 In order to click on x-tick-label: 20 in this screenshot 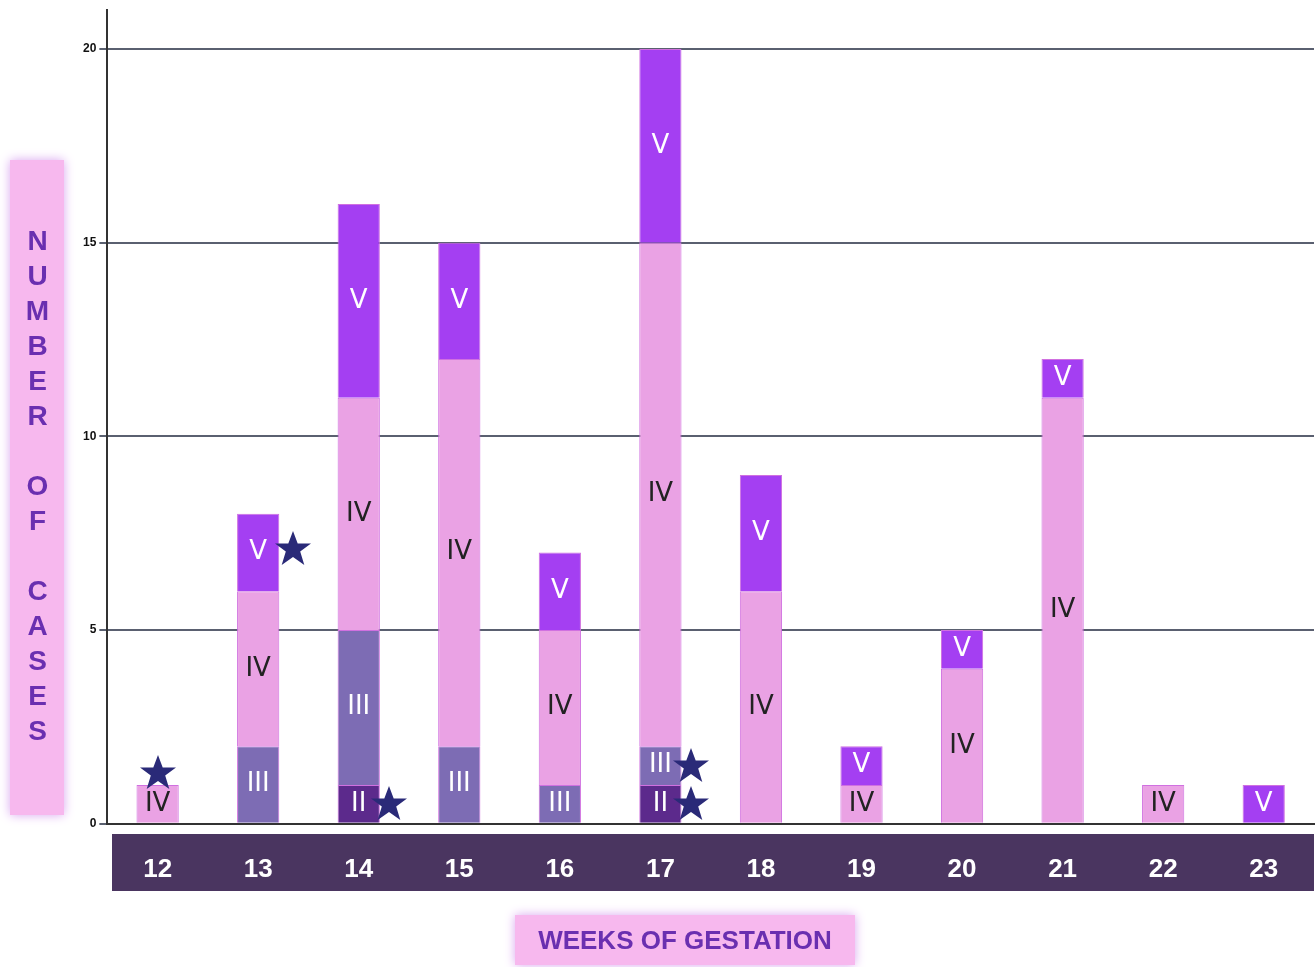, I will do `click(962, 867)`.